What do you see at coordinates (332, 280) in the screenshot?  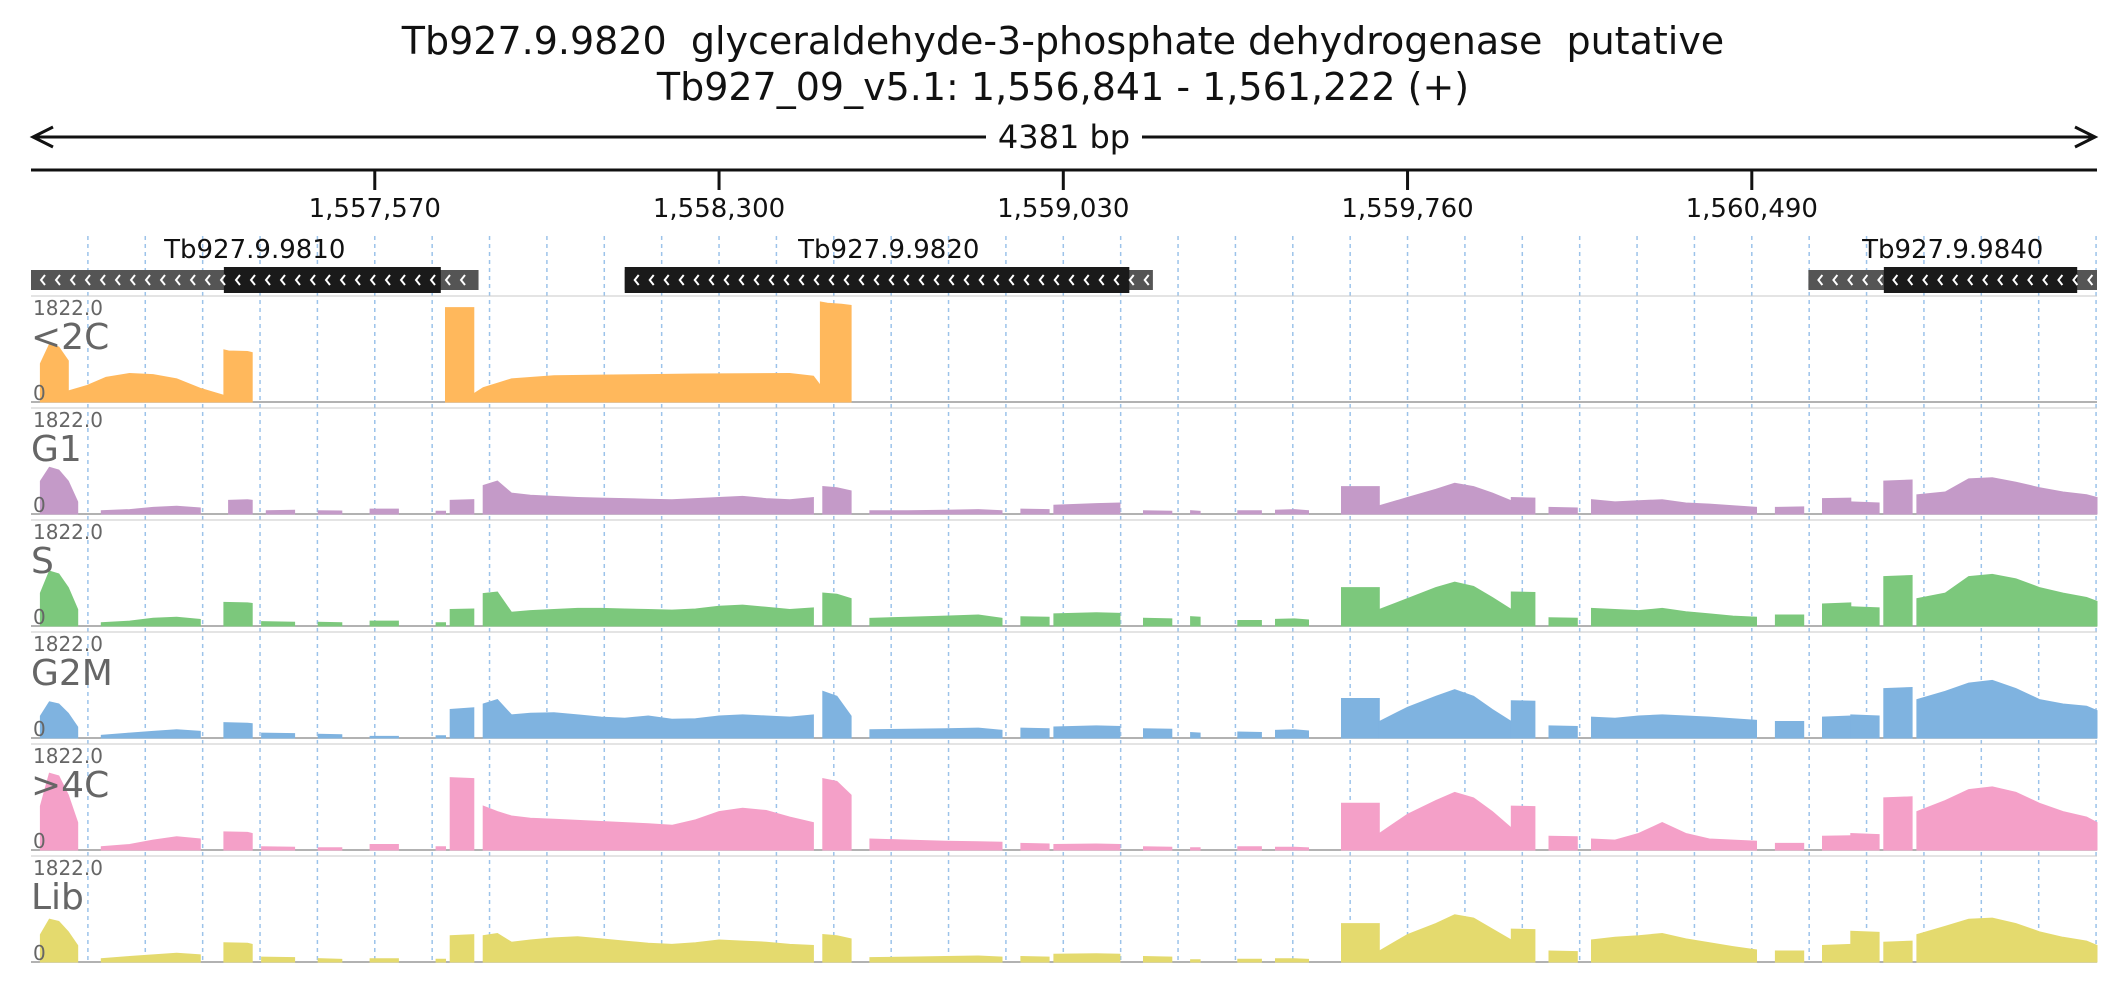 I see `gene-cds` at bounding box center [332, 280].